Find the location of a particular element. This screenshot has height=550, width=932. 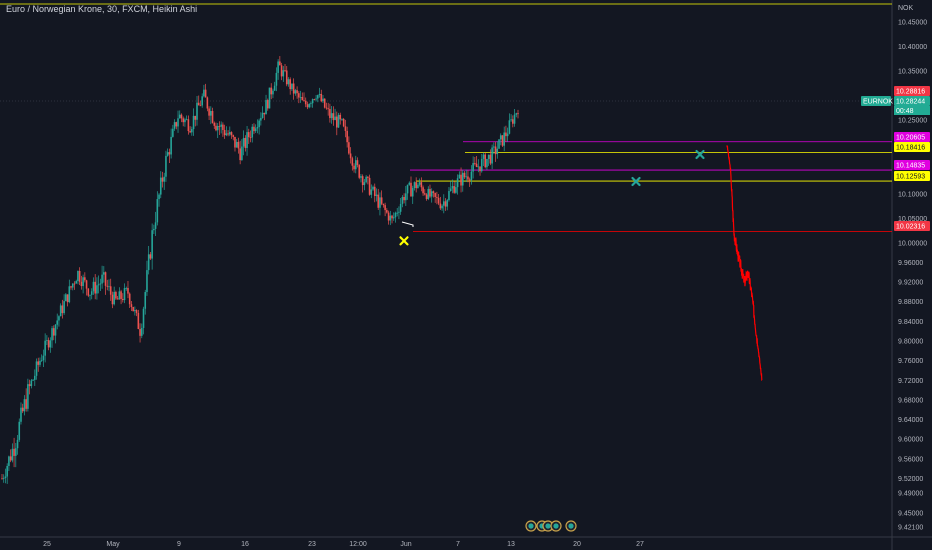

price-tick-label: 9.84000 is located at coordinates (910, 322).